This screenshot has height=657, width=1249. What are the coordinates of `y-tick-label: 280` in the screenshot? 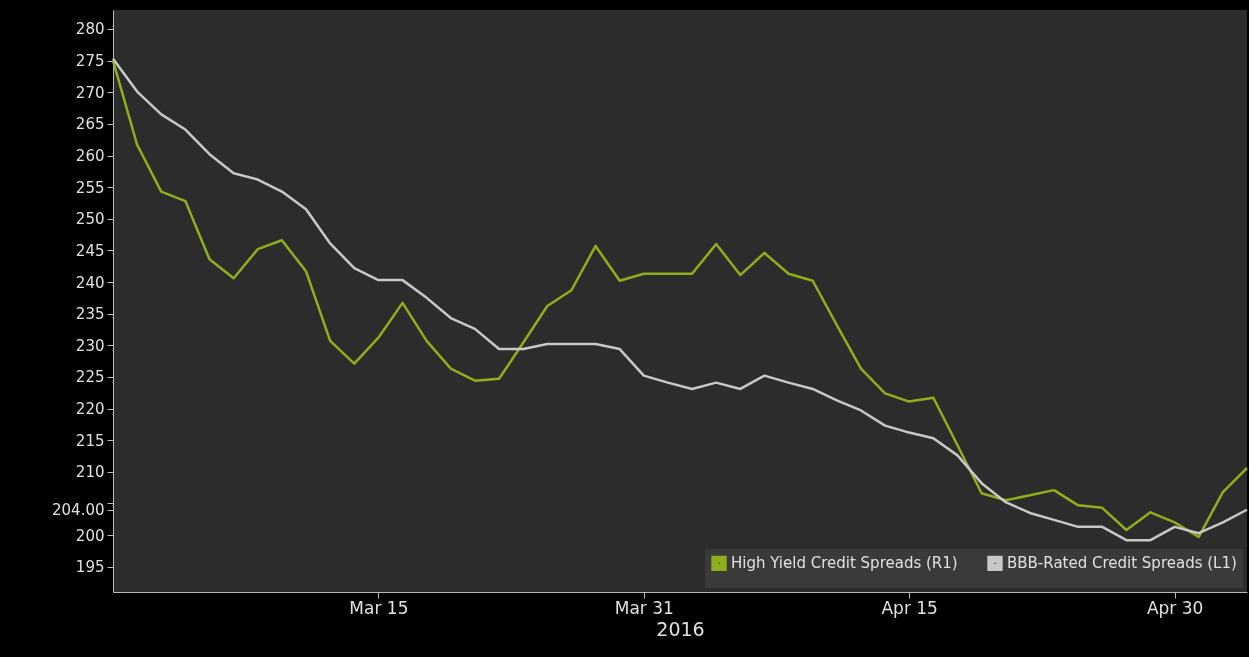 It's located at (90, 29).